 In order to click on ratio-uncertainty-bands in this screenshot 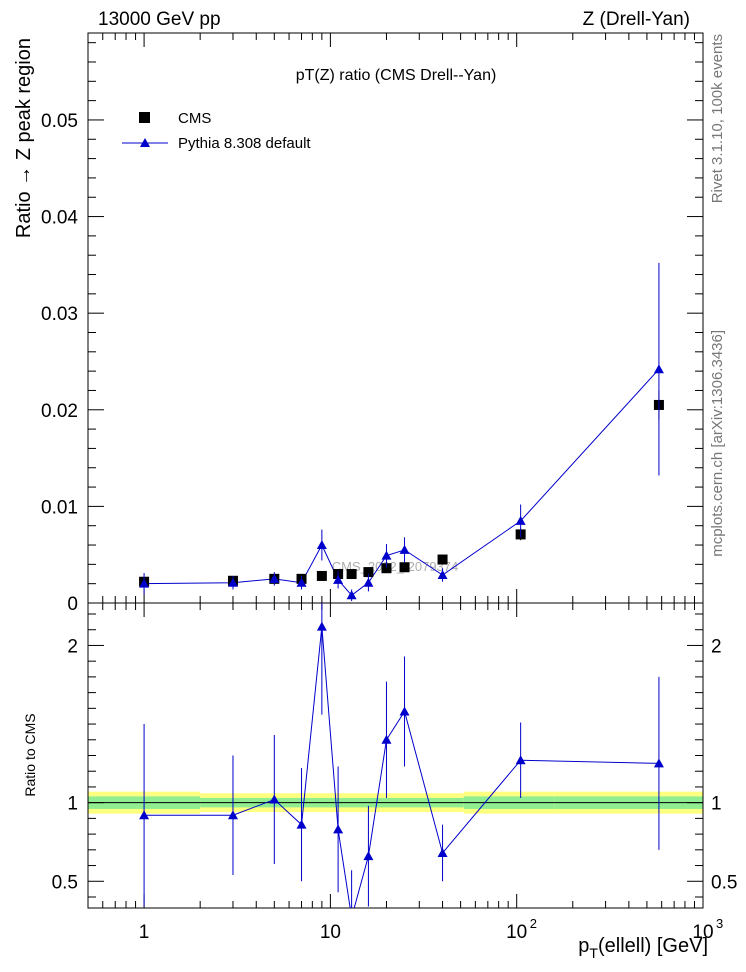, I will do `click(395, 802)`.